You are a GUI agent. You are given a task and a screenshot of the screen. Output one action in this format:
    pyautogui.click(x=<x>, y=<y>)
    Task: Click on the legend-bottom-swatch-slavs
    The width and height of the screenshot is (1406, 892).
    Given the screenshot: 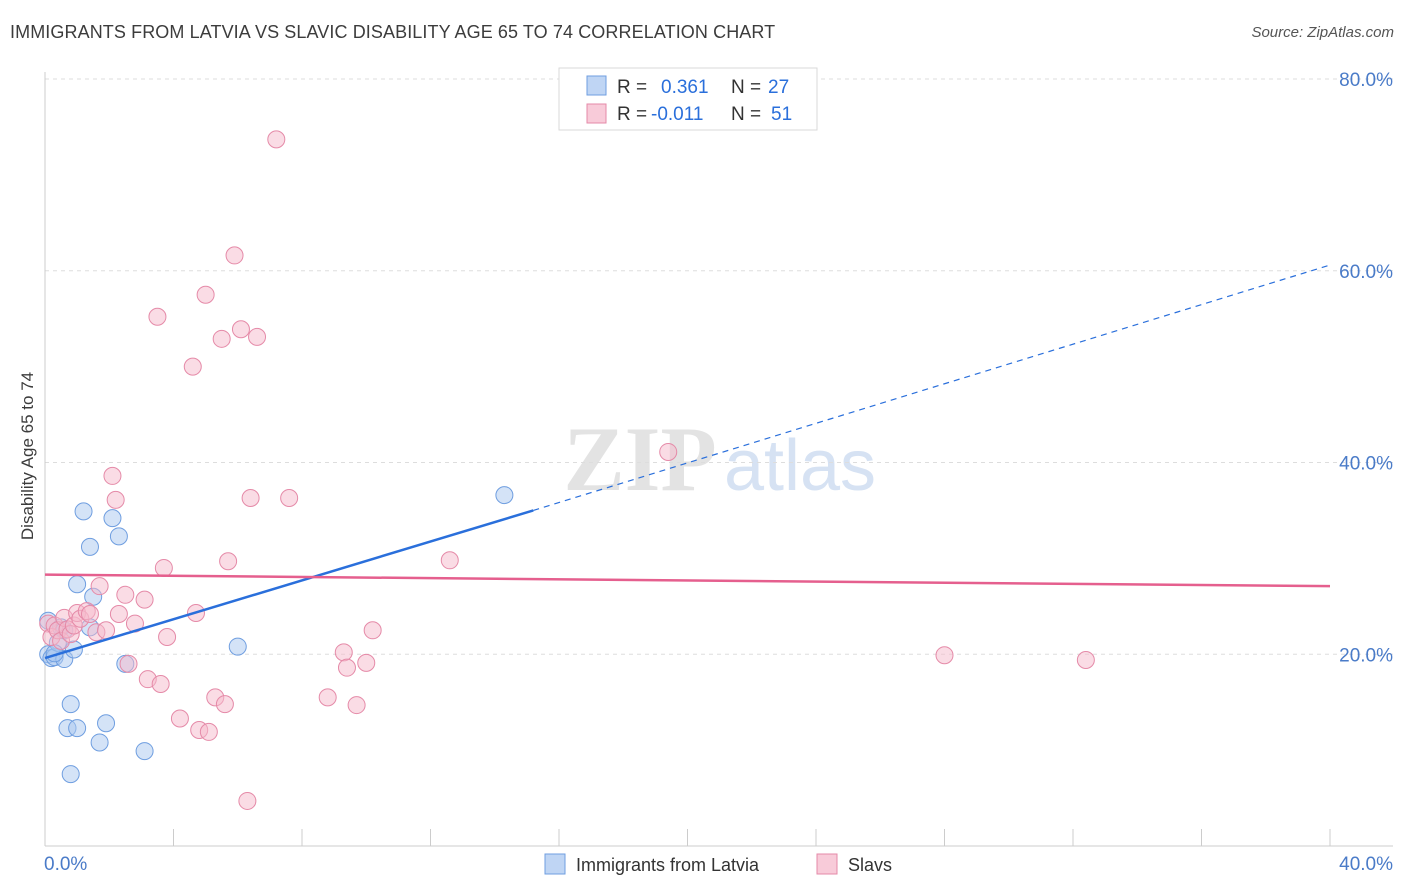 What is the action you would take?
    pyautogui.click(x=827, y=864)
    